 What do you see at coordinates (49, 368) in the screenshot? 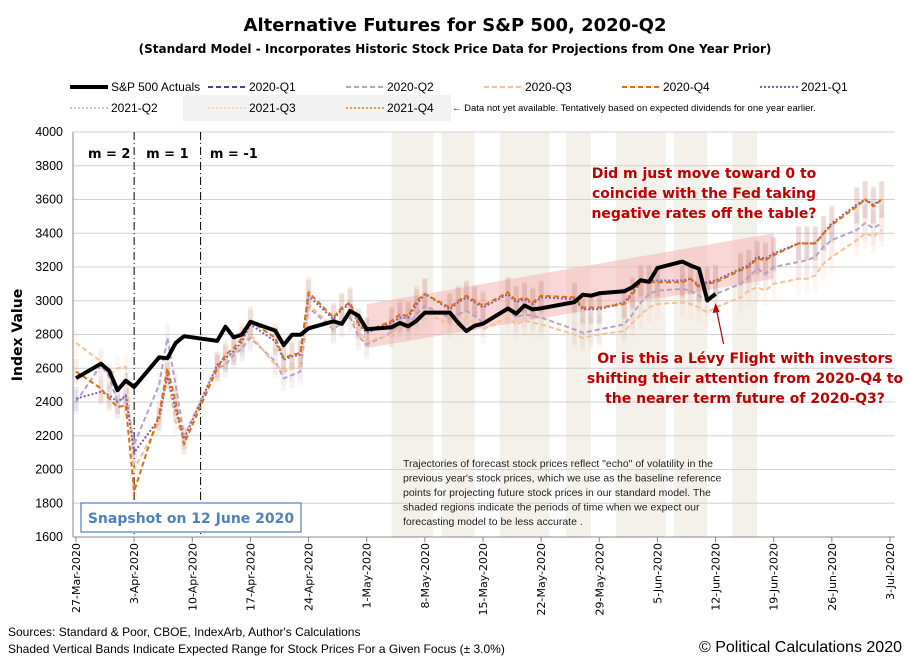
I see `y-tick-label: 2600` at bounding box center [49, 368].